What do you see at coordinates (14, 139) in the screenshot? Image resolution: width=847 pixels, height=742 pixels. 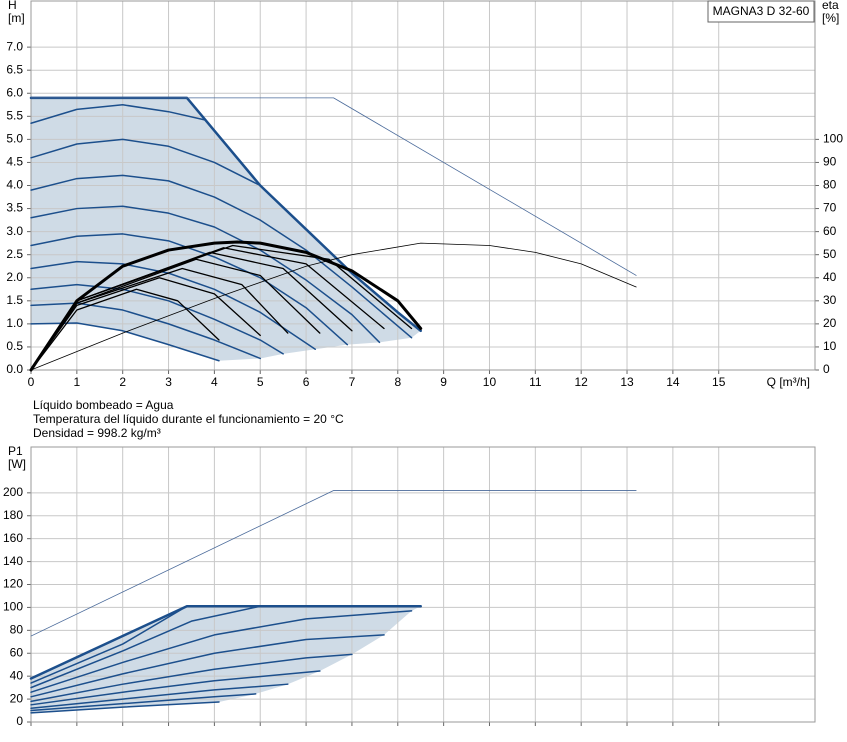 I see `y-tick-label: 5.0` at bounding box center [14, 139].